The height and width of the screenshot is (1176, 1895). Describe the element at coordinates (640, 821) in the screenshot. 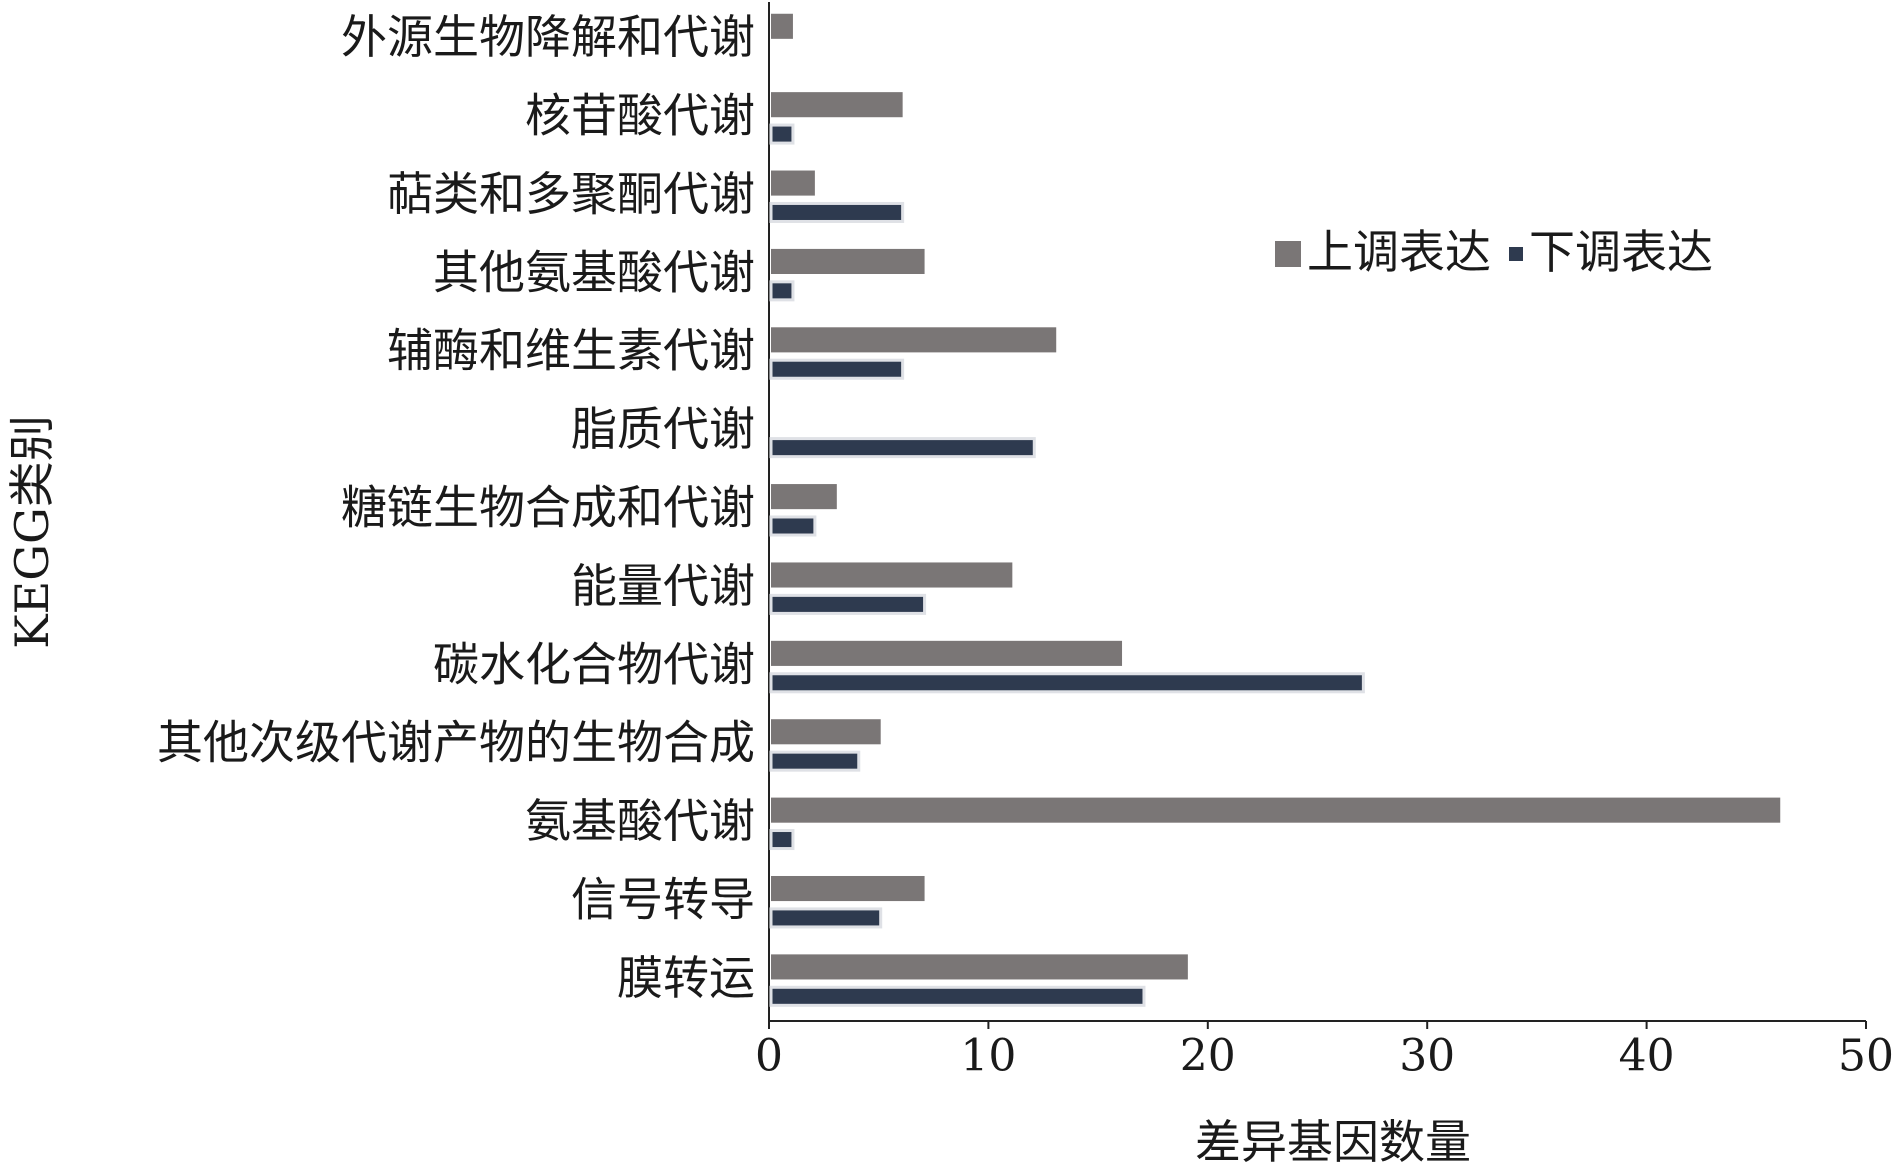

I see `y-tick-label: 氨基酸代谢` at that location.